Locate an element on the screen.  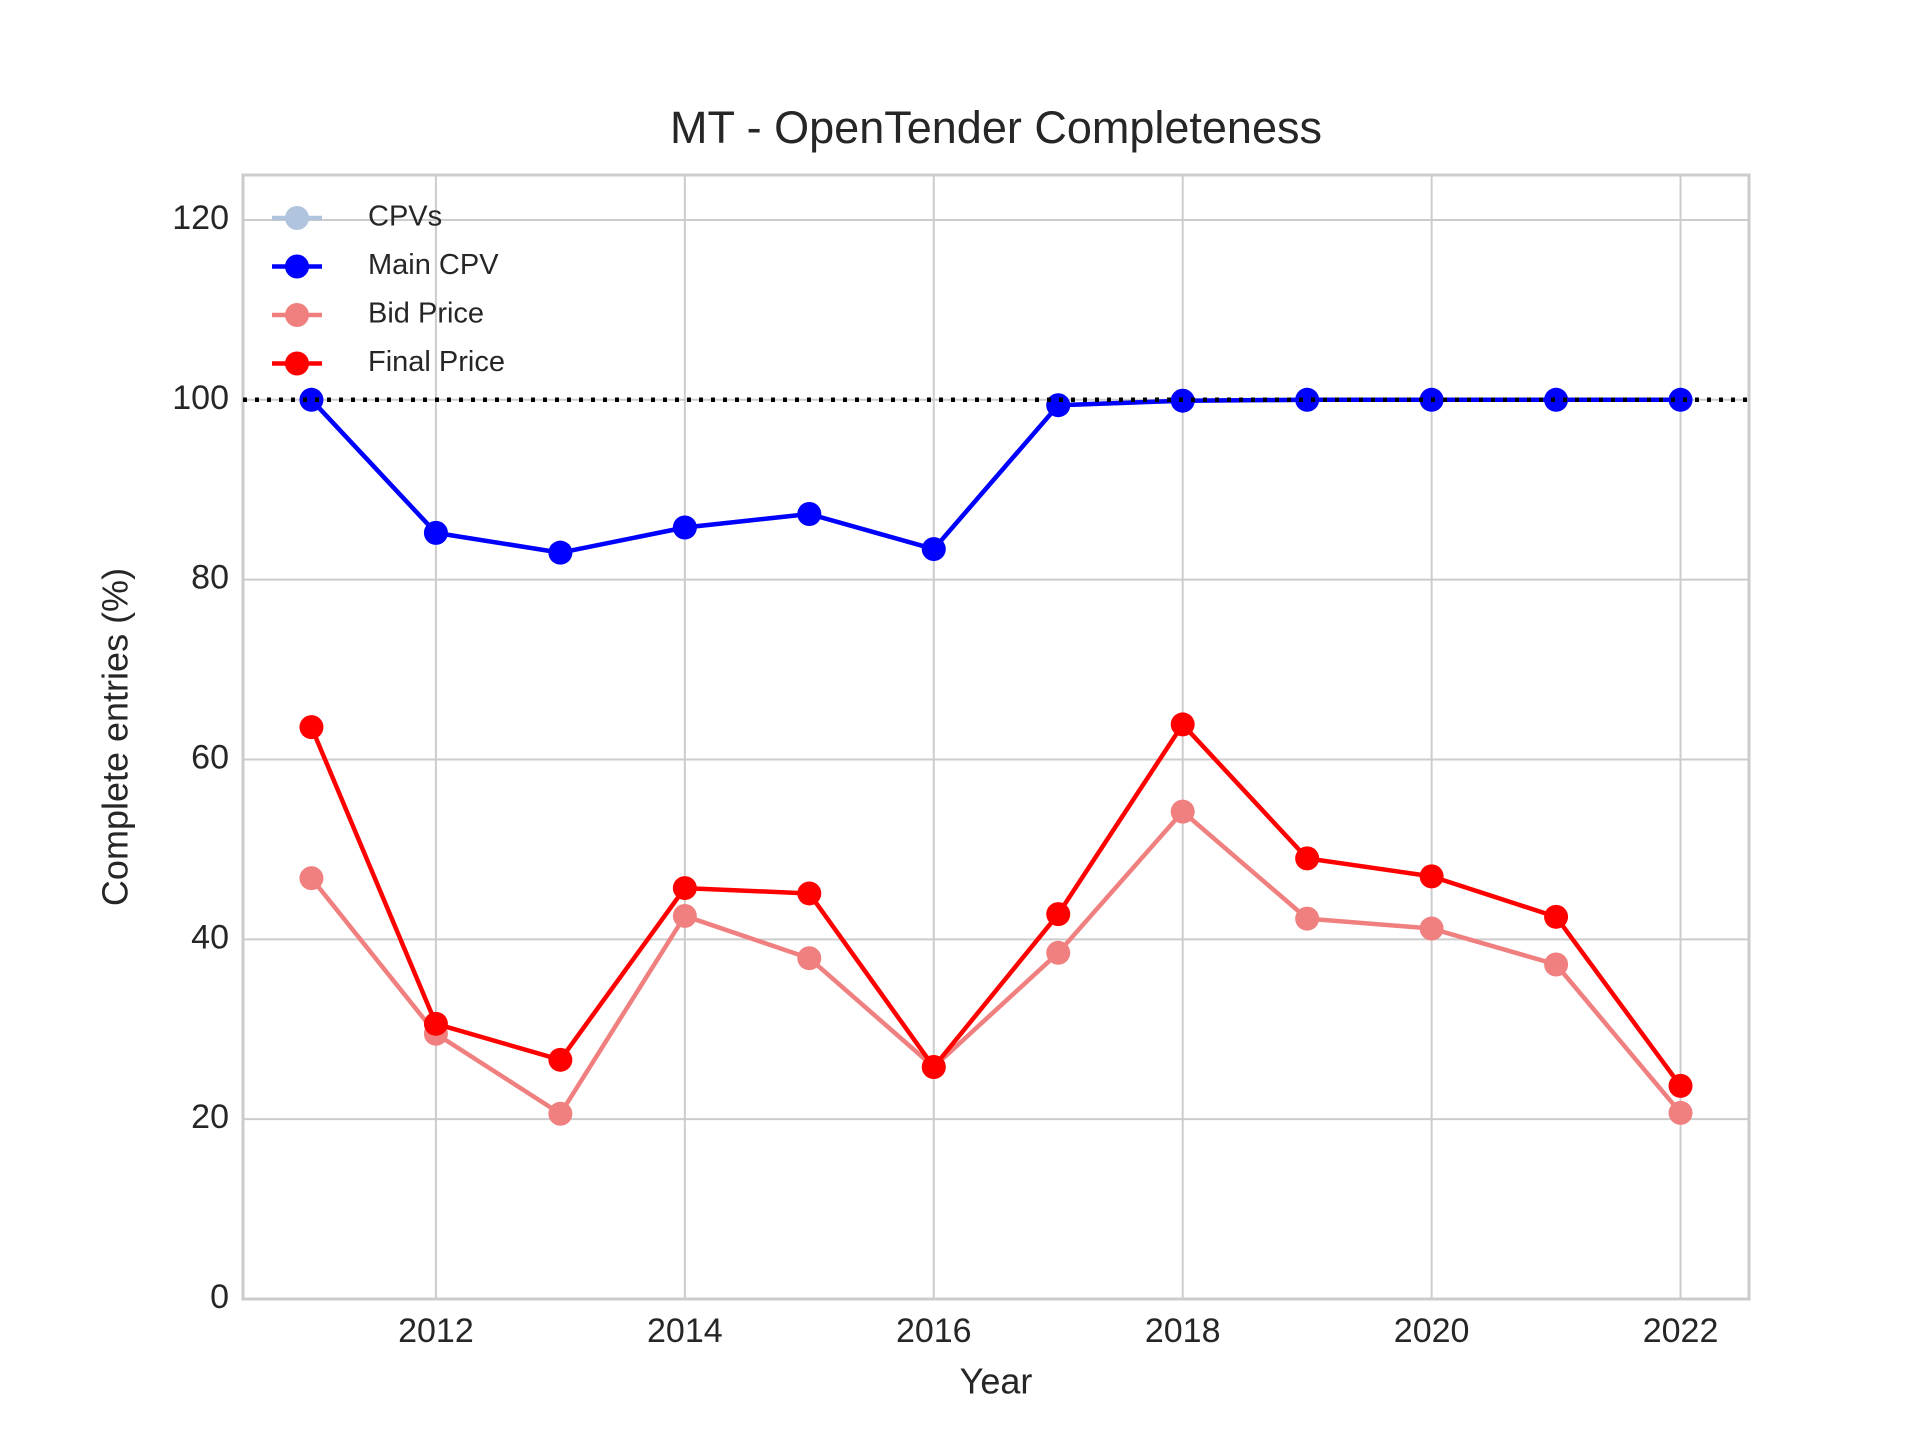
x-tick-label: 2022 is located at coordinates (1681, 1331).